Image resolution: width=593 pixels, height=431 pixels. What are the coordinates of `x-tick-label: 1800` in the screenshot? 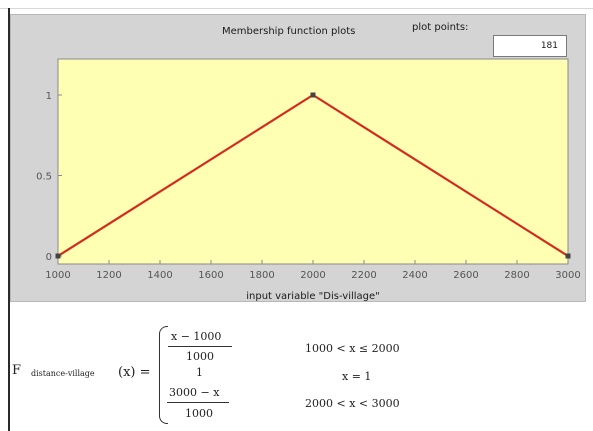 It's located at (261, 275).